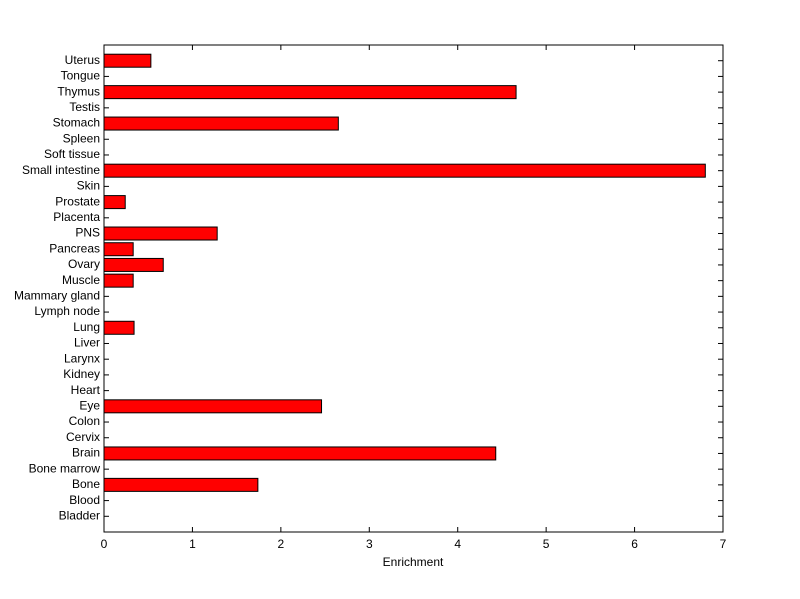 The width and height of the screenshot is (800, 599). What do you see at coordinates (86, 453) in the screenshot?
I see `y-tick-label: Brain` at bounding box center [86, 453].